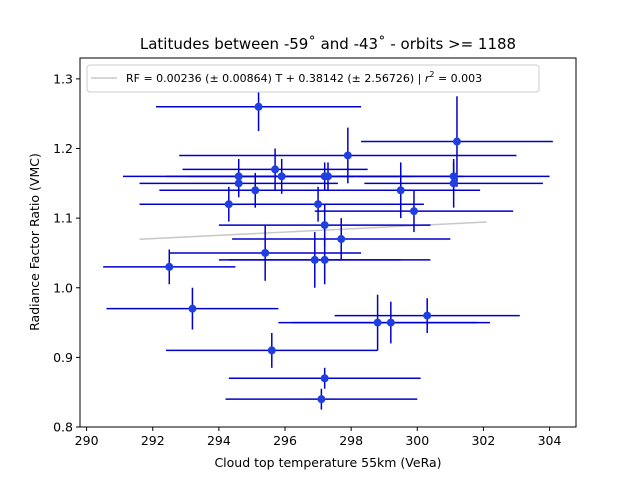 Image resolution: width=640 pixels, height=480 pixels. I want to click on x-tick-label: 292, so click(153, 440).